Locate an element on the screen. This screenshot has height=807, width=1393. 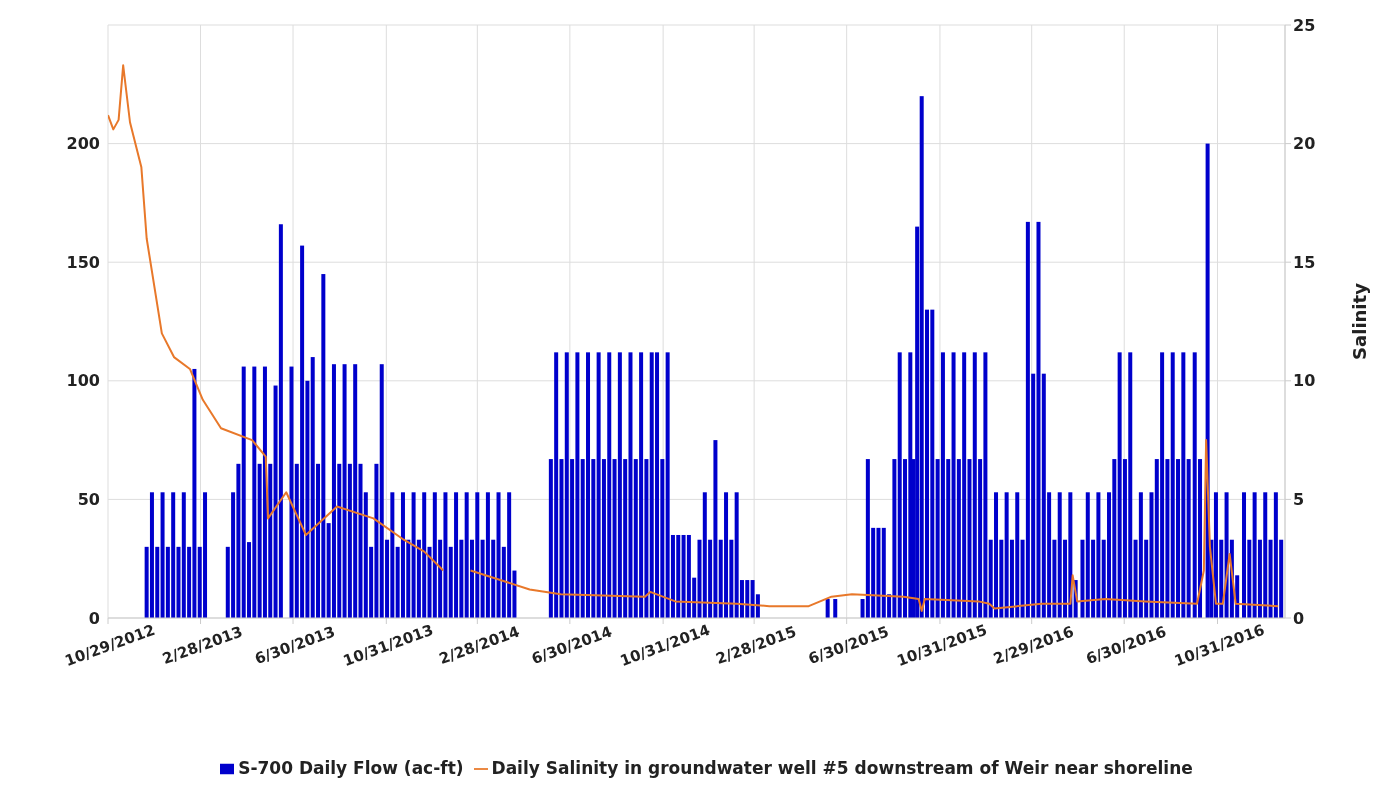
y2-tick-label: 10 is located at coordinates (1304, 381).